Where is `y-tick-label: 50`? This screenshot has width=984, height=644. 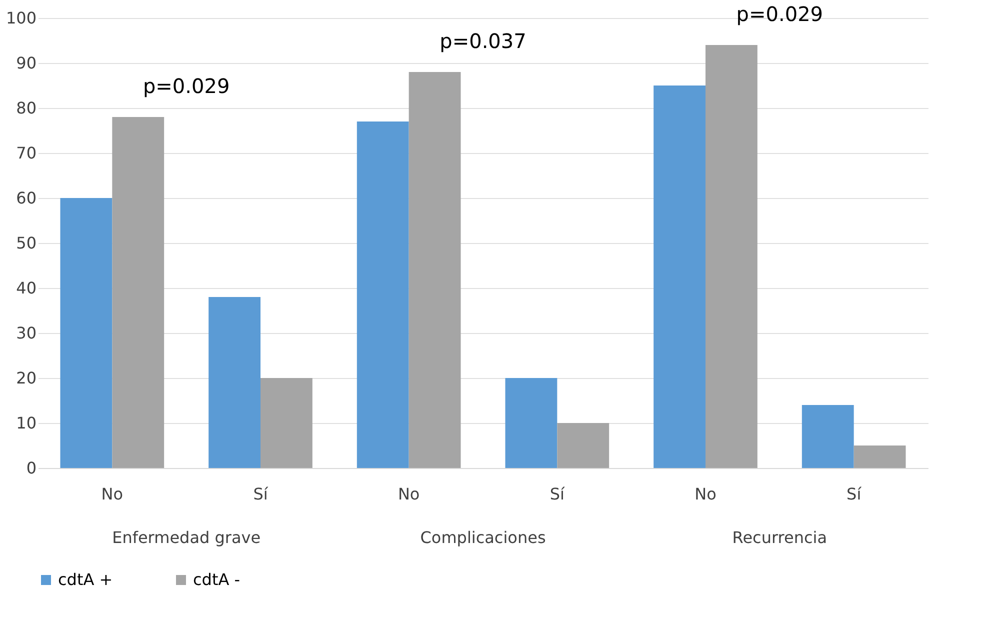
y-tick-label: 50 is located at coordinates (26, 243).